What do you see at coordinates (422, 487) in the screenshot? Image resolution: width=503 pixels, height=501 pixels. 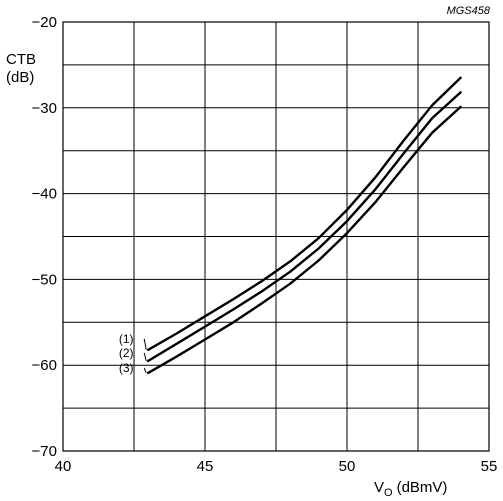 I see `x-axis-label-unit: (dBmV)` at bounding box center [422, 487].